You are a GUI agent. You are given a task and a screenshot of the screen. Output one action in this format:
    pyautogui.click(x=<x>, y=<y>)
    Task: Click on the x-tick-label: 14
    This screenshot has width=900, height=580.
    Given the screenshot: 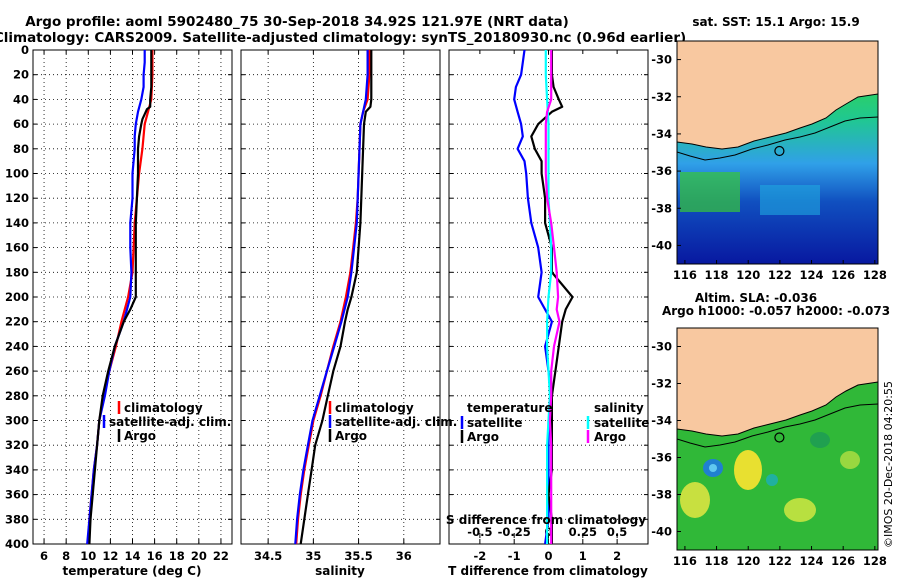 What is the action you would take?
    pyautogui.click(x=132, y=556)
    